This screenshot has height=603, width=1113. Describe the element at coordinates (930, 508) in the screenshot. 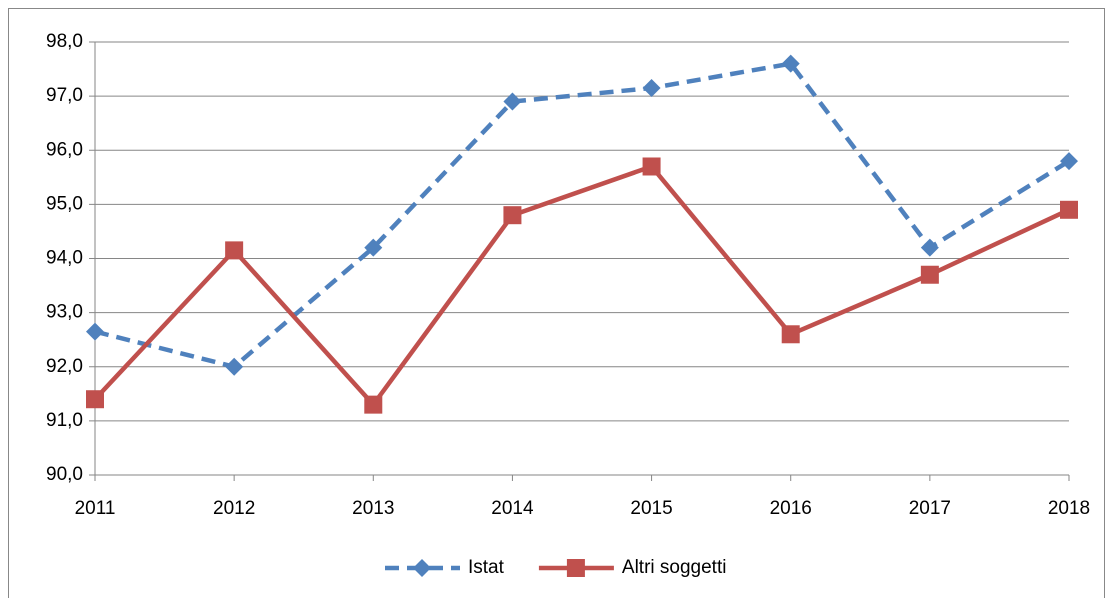

I see `x-tick-label: 2017` at that location.